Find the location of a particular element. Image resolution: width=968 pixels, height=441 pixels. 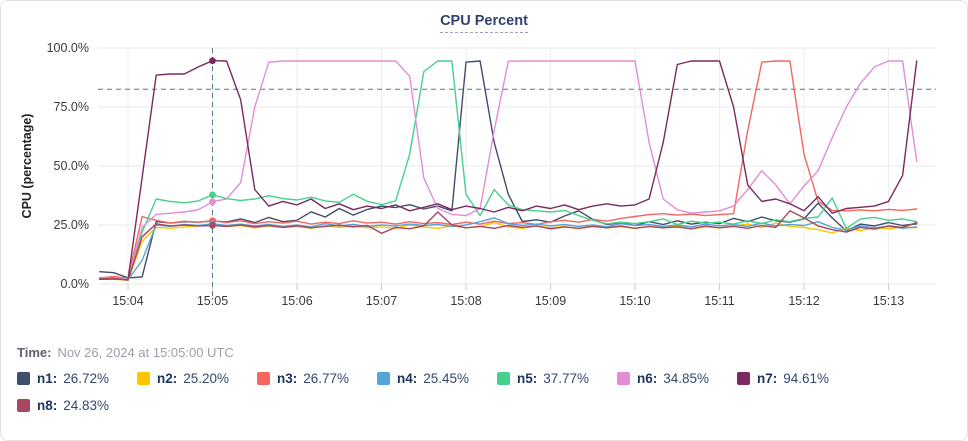

y-tick-label: 0.0% is located at coordinates (75, 284).